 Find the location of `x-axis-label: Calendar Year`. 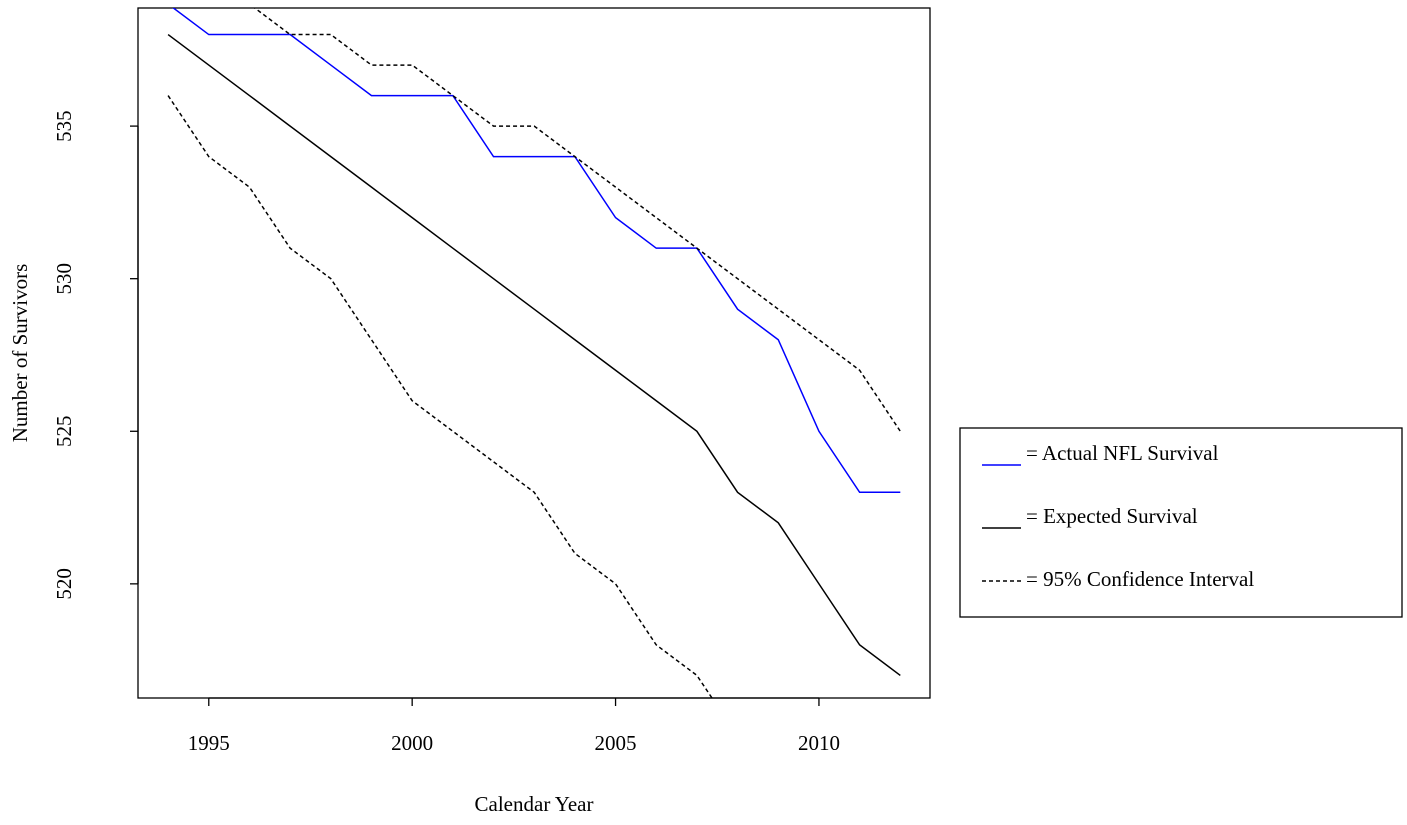

x-axis-label: Calendar Year is located at coordinates (534, 804).